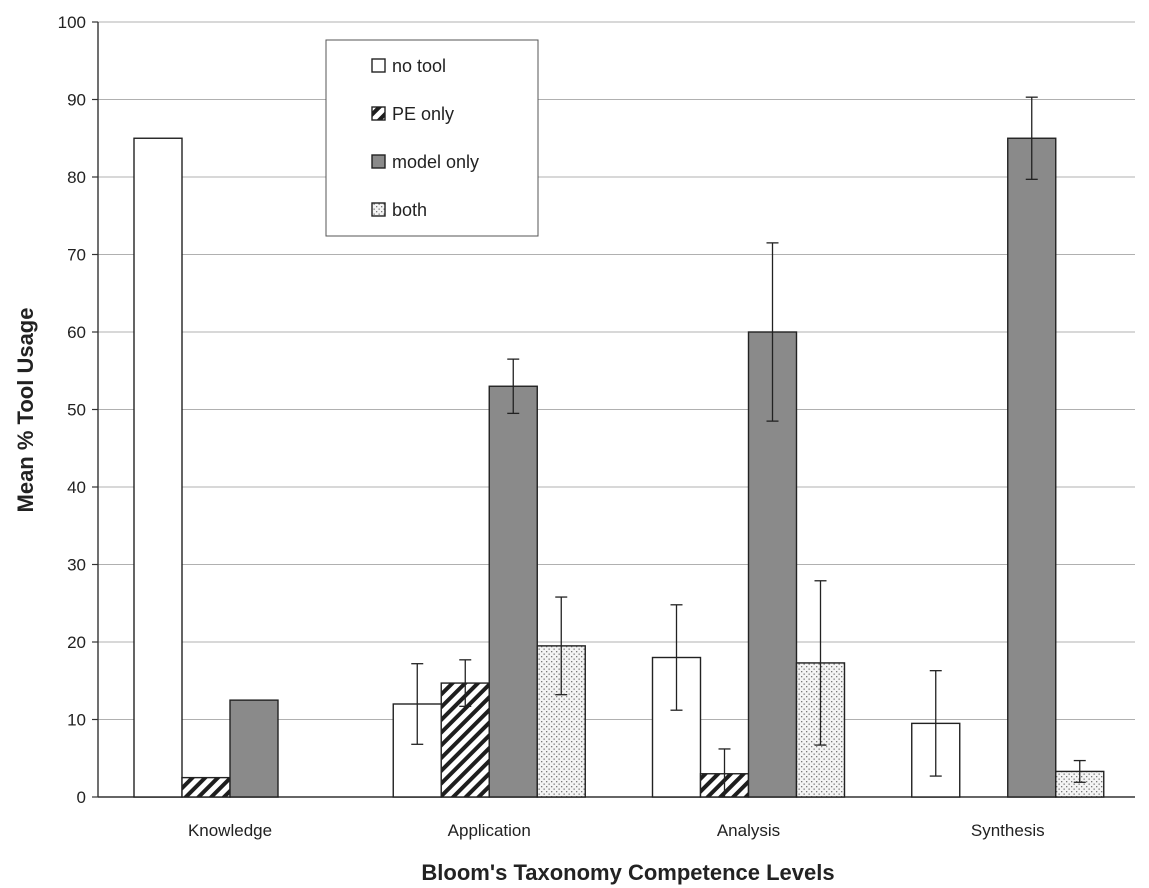 This screenshot has width=1149, height=888. Describe the element at coordinates (230, 830) in the screenshot. I see `x-tick-label: Knowledge` at that location.